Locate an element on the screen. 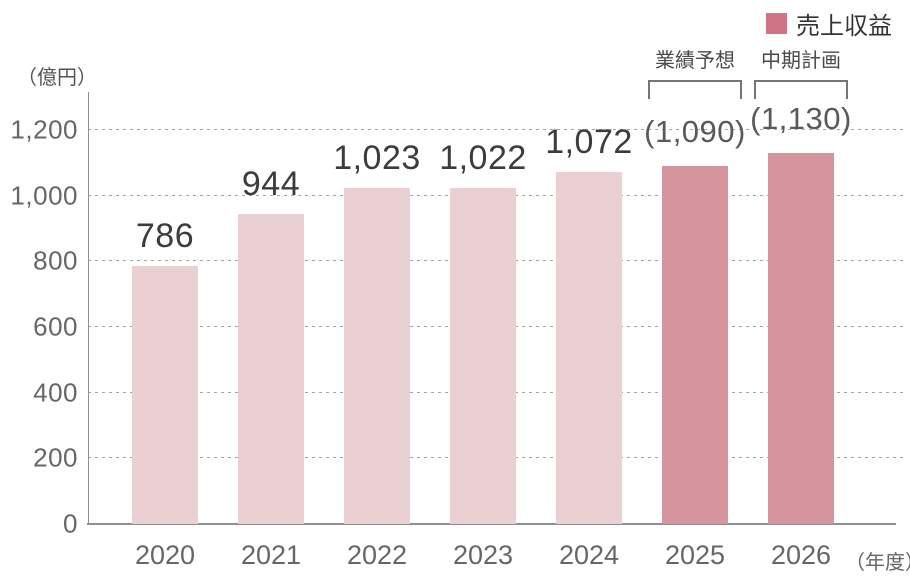  y-tick-label: 400 is located at coordinates (55, 392).